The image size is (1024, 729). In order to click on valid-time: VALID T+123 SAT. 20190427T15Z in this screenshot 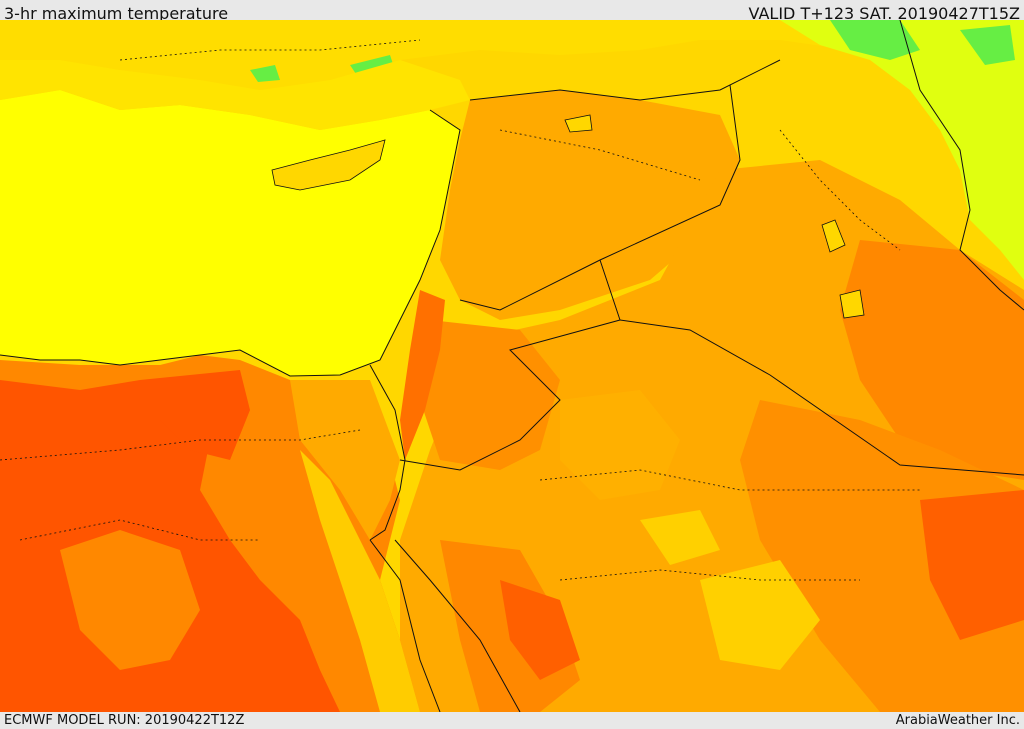, I will do `click(884, 13)`.